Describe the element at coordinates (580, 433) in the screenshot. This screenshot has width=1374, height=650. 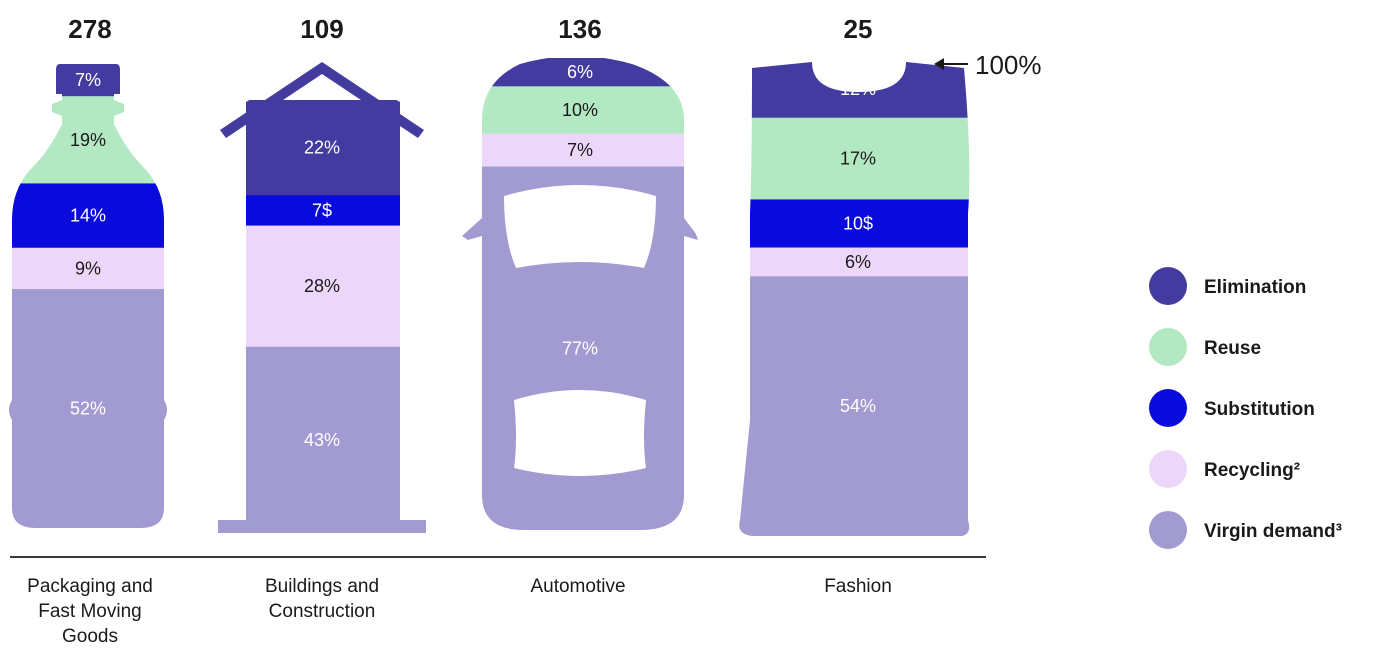
I see `car-rear-window` at that location.